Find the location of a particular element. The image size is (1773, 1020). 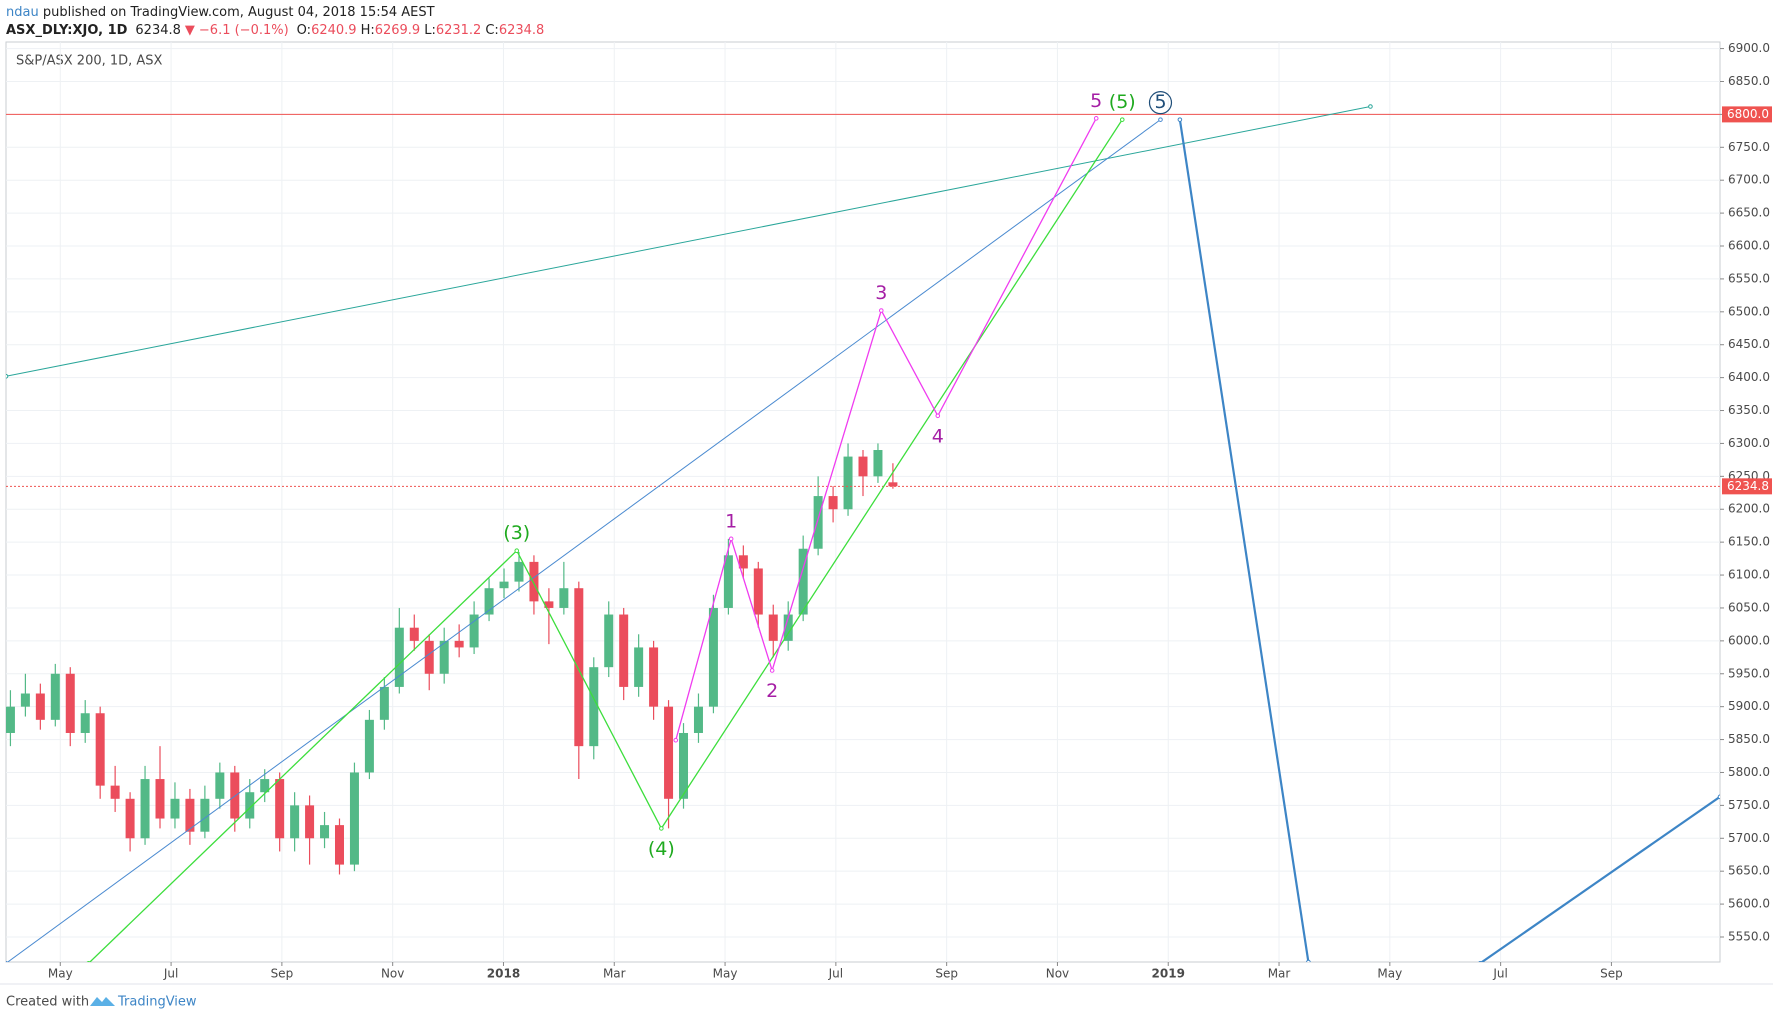

price-label: 6234.8 is located at coordinates (1748, 486).